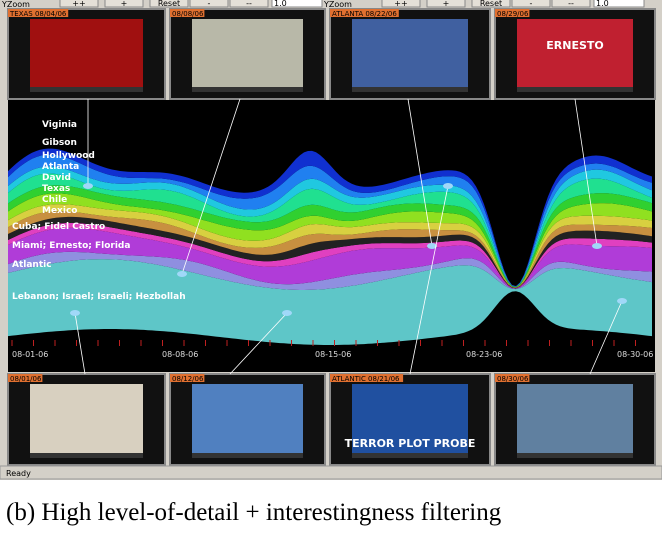 The image size is (662, 534). I want to click on date-label: 08-30-06, so click(635, 354).